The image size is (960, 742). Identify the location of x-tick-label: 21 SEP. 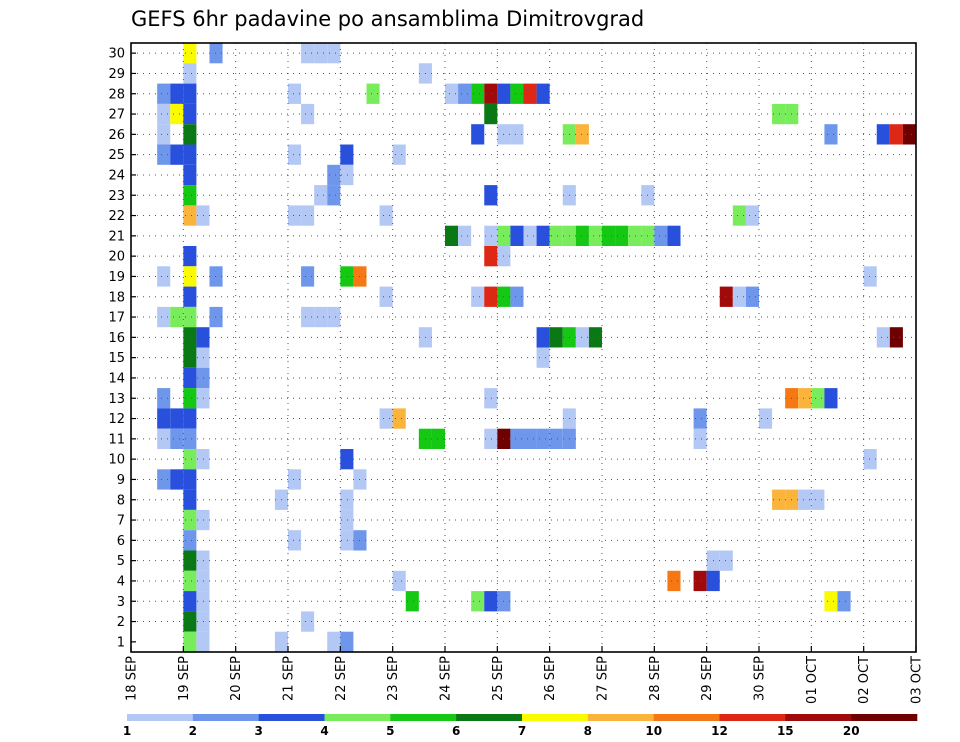
(289, 678).